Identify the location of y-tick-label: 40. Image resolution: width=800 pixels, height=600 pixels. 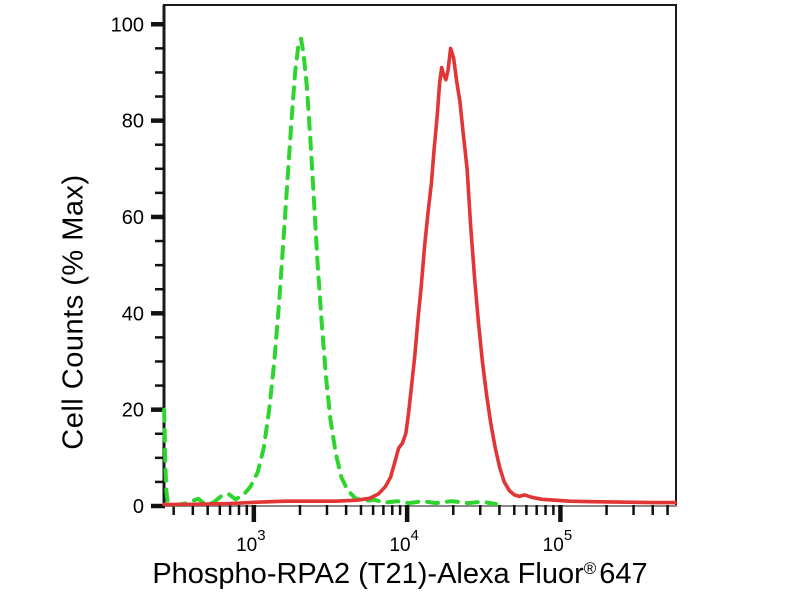
(133, 314).